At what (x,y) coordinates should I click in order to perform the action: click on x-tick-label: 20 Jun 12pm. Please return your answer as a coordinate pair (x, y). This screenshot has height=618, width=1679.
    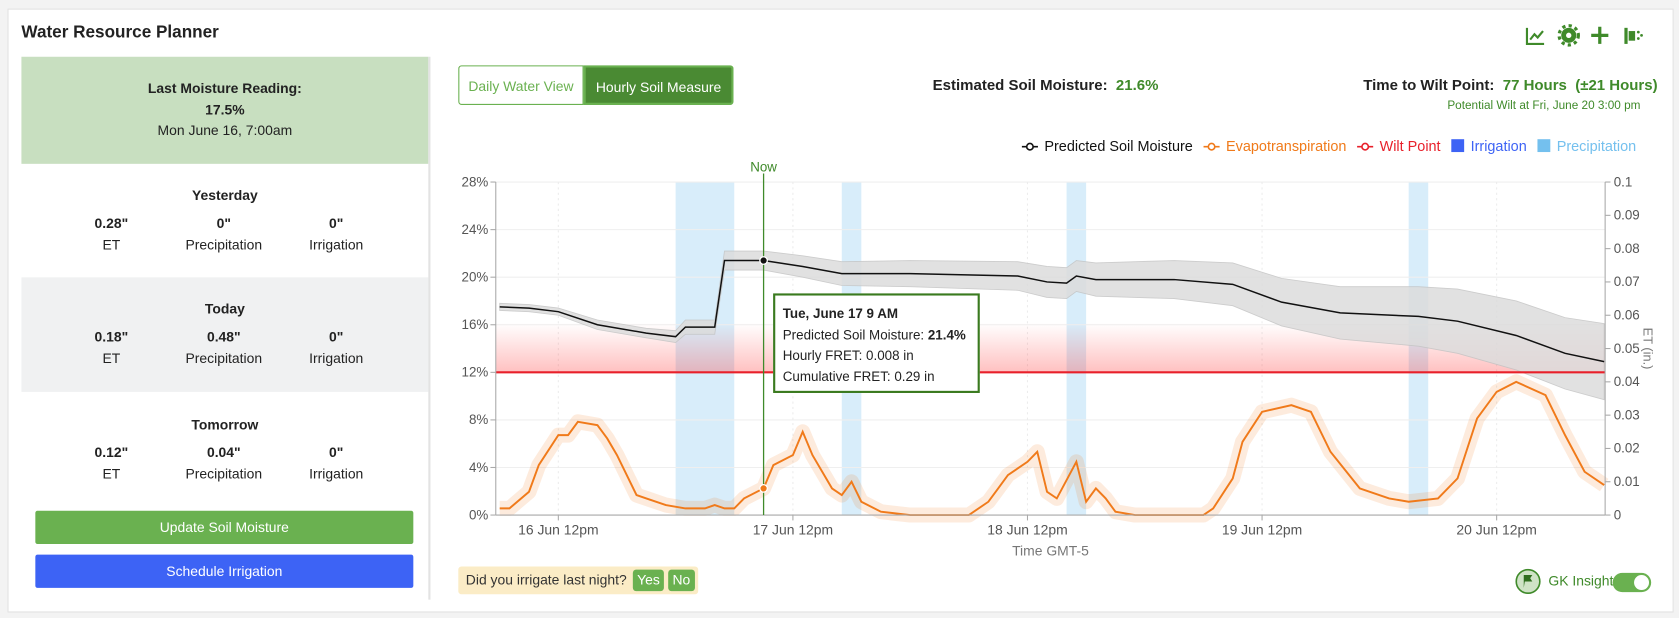
    Looking at the image, I should click on (1496, 529).